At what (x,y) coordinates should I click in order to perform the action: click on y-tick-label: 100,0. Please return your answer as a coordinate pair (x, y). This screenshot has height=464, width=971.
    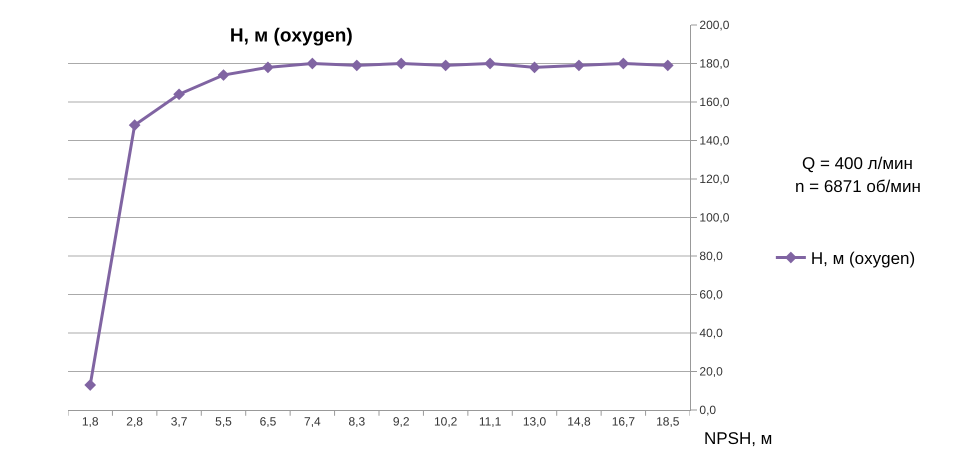
    Looking at the image, I should click on (714, 217).